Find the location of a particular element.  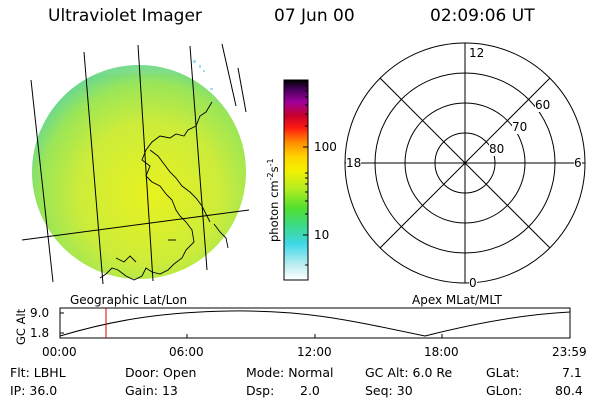

glon-status: GLon: is located at coordinates (504, 390).